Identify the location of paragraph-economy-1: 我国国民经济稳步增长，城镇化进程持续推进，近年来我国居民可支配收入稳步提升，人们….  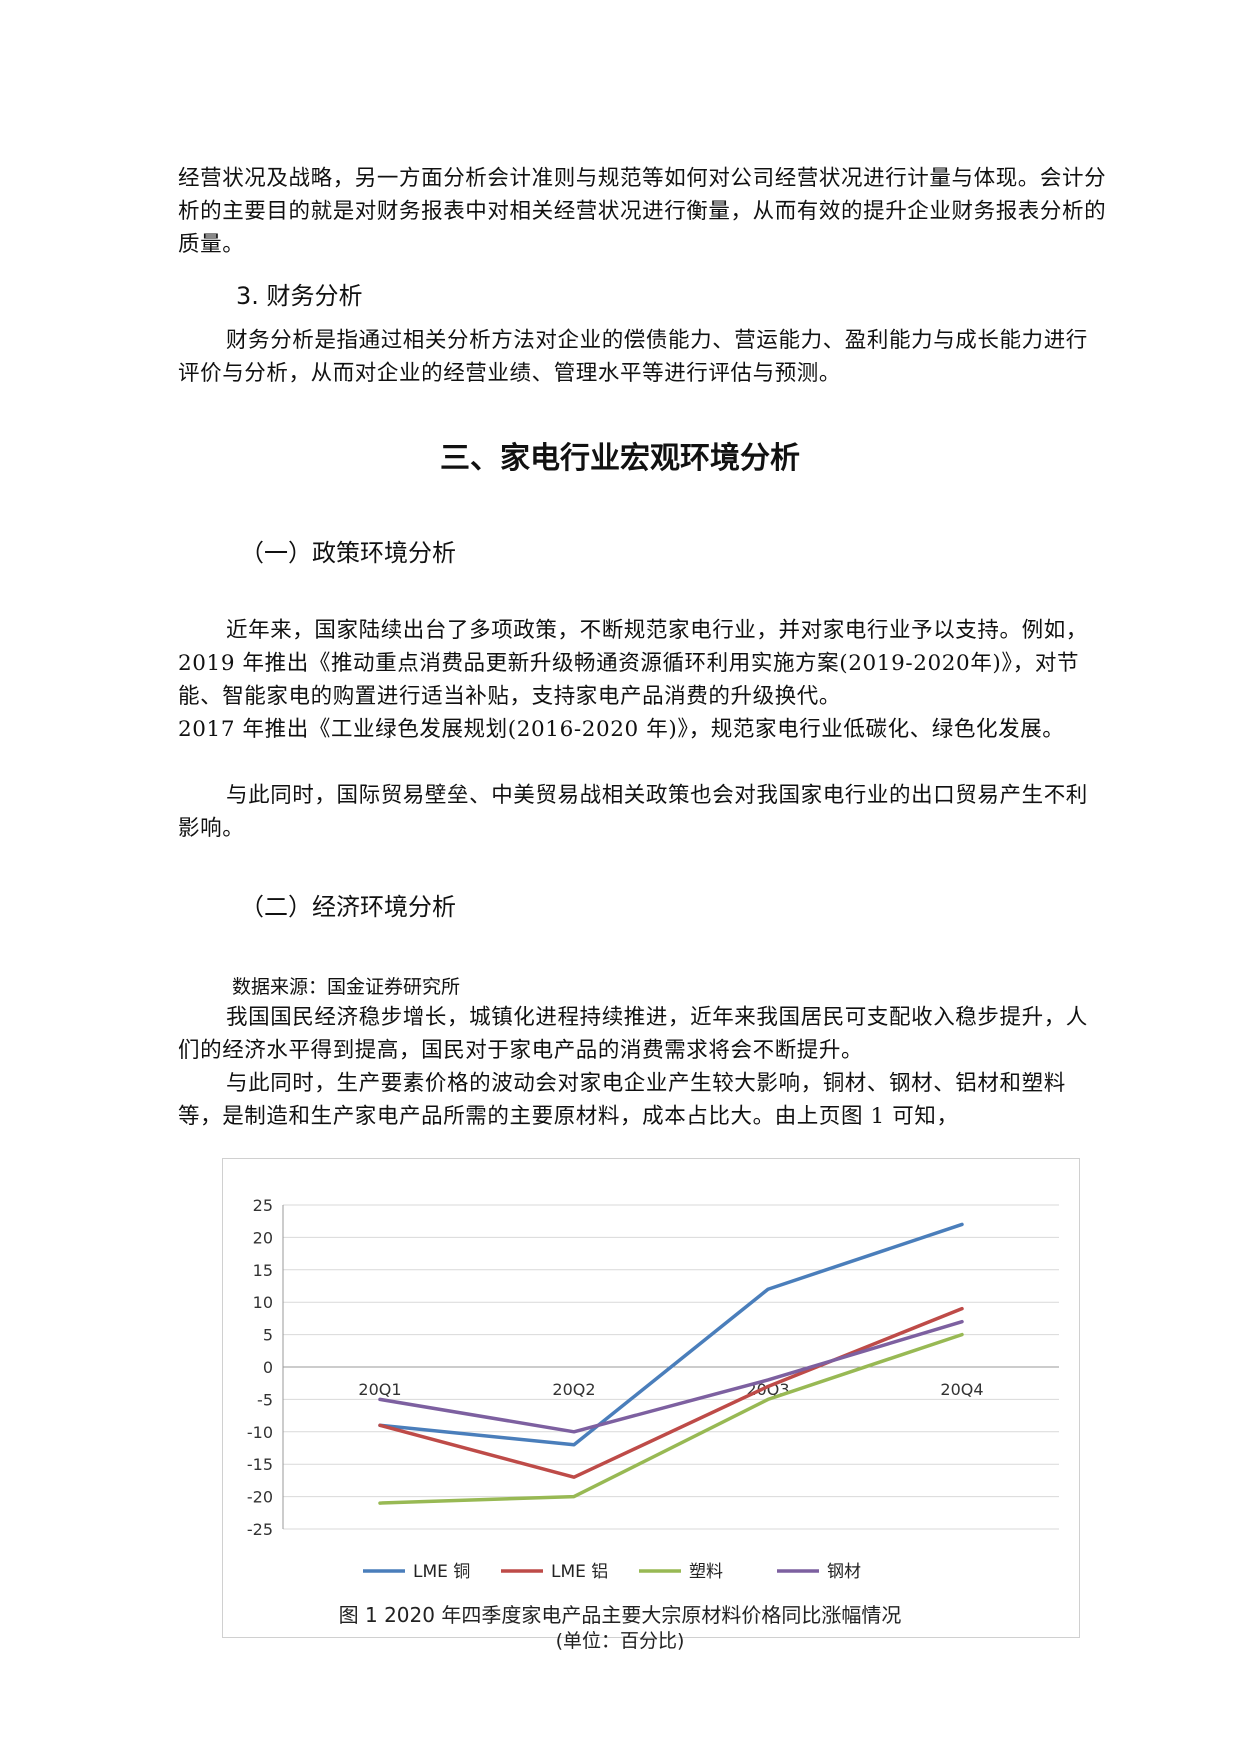
(633, 1034).